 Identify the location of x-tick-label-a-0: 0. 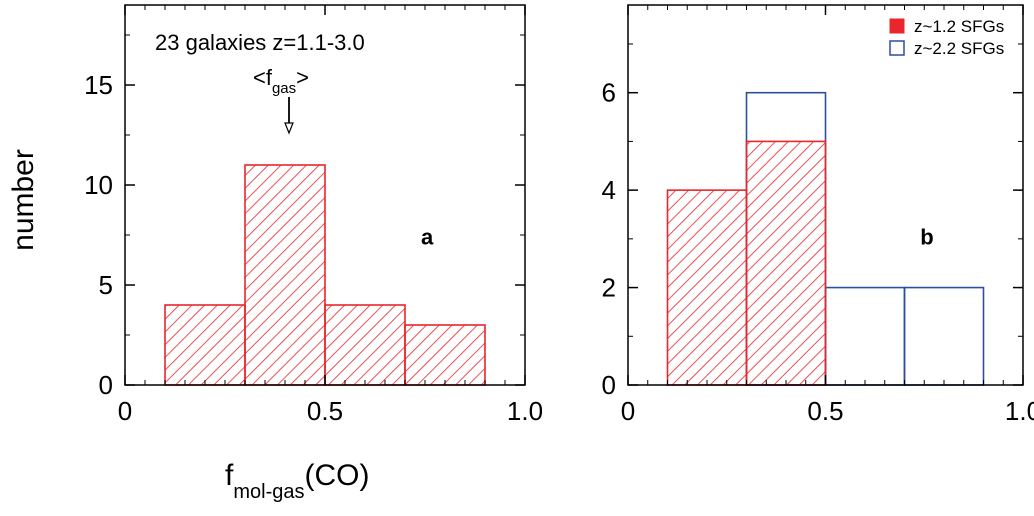
(125, 411).